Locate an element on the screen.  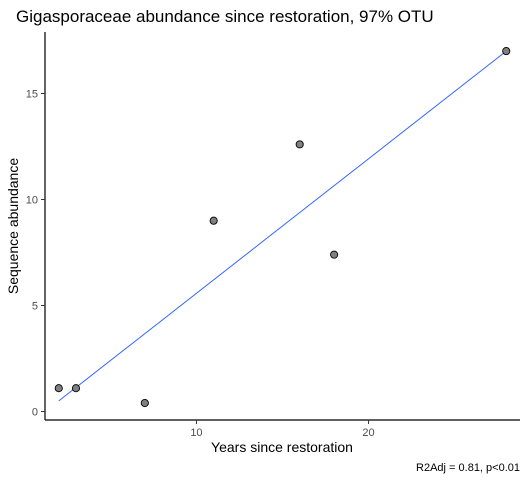
y-tick-label: 15 is located at coordinates (32, 94).